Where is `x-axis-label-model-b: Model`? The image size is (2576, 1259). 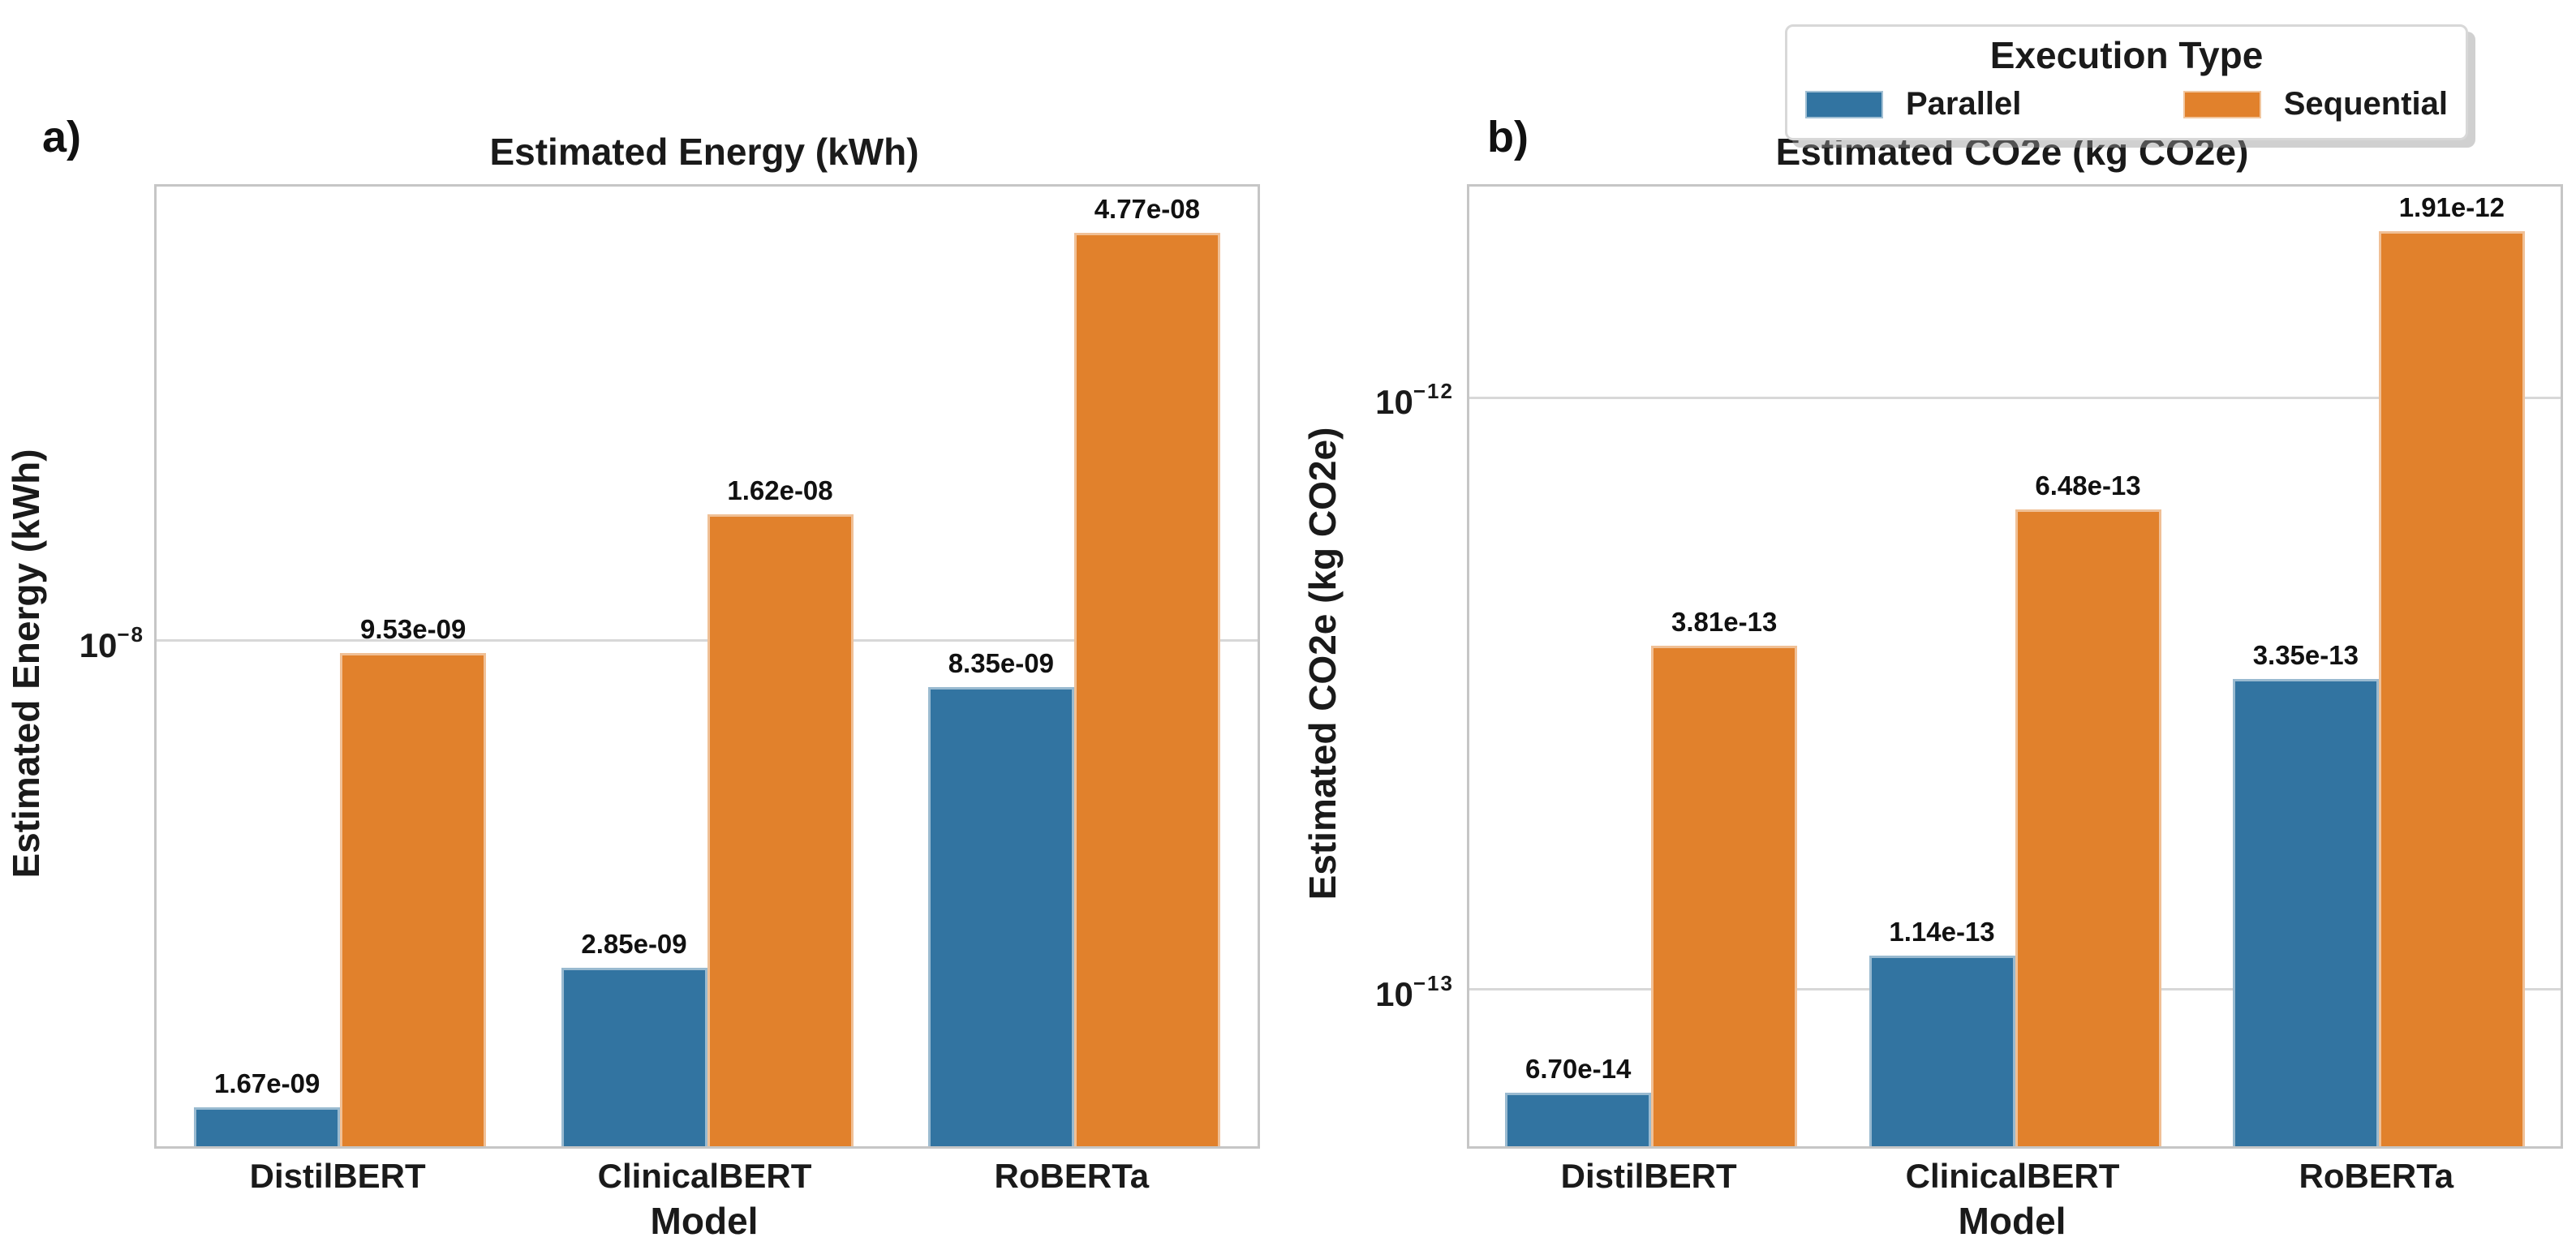
x-axis-label-model-b: Model is located at coordinates (2012, 1221).